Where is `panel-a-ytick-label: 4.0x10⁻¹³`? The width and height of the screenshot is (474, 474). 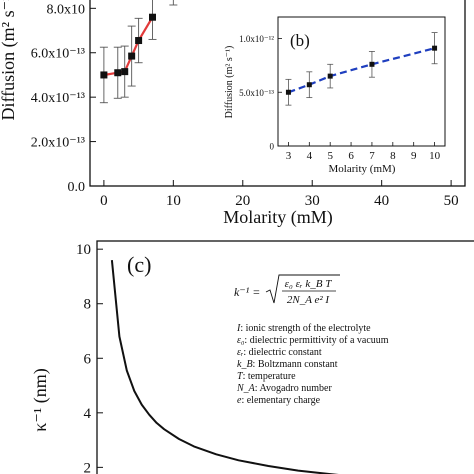
panel-a-ytick-label: 4.0x10⁻¹³ is located at coordinates (58, 98).